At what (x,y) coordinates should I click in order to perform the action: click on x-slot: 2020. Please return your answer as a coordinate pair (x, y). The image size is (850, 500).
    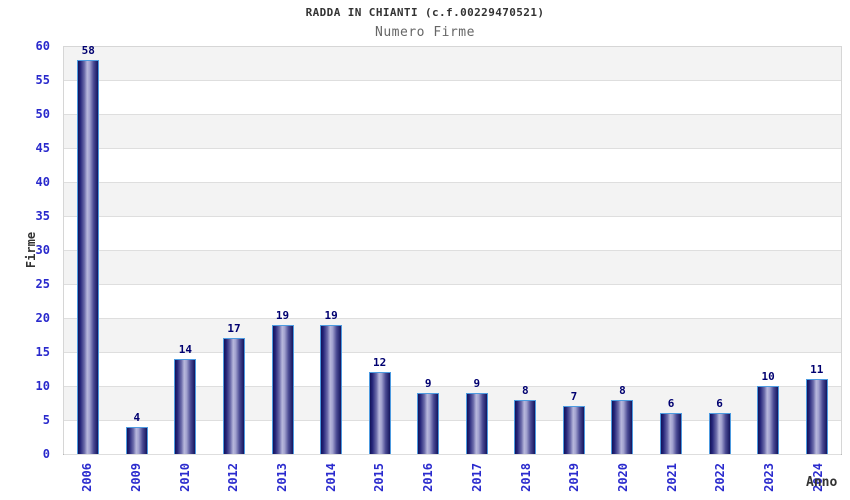
    Looking at the image, I should click on (623, 480).